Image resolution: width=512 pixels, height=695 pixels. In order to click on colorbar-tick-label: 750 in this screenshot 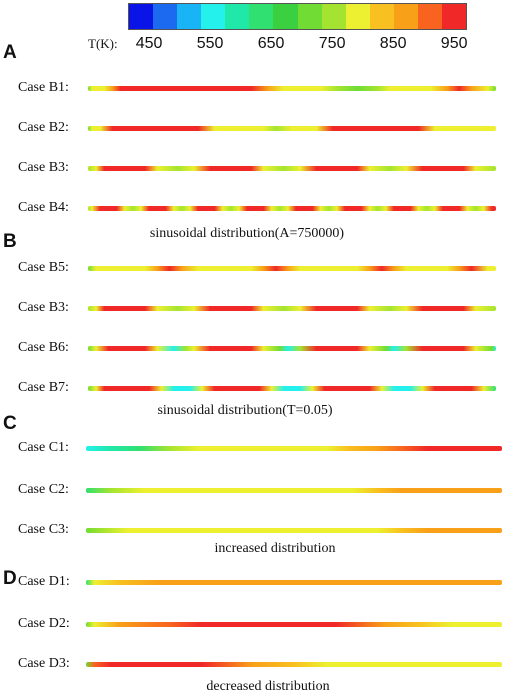, I will do `click(332, 43)`.